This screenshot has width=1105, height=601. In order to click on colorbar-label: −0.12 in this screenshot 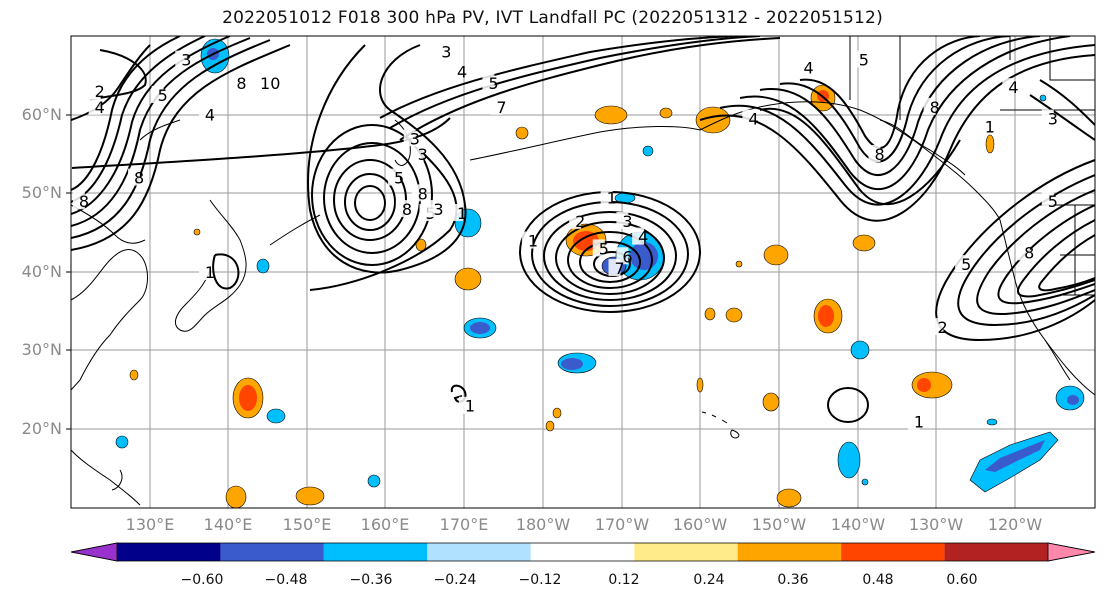, I will do `click(540, 580)`.